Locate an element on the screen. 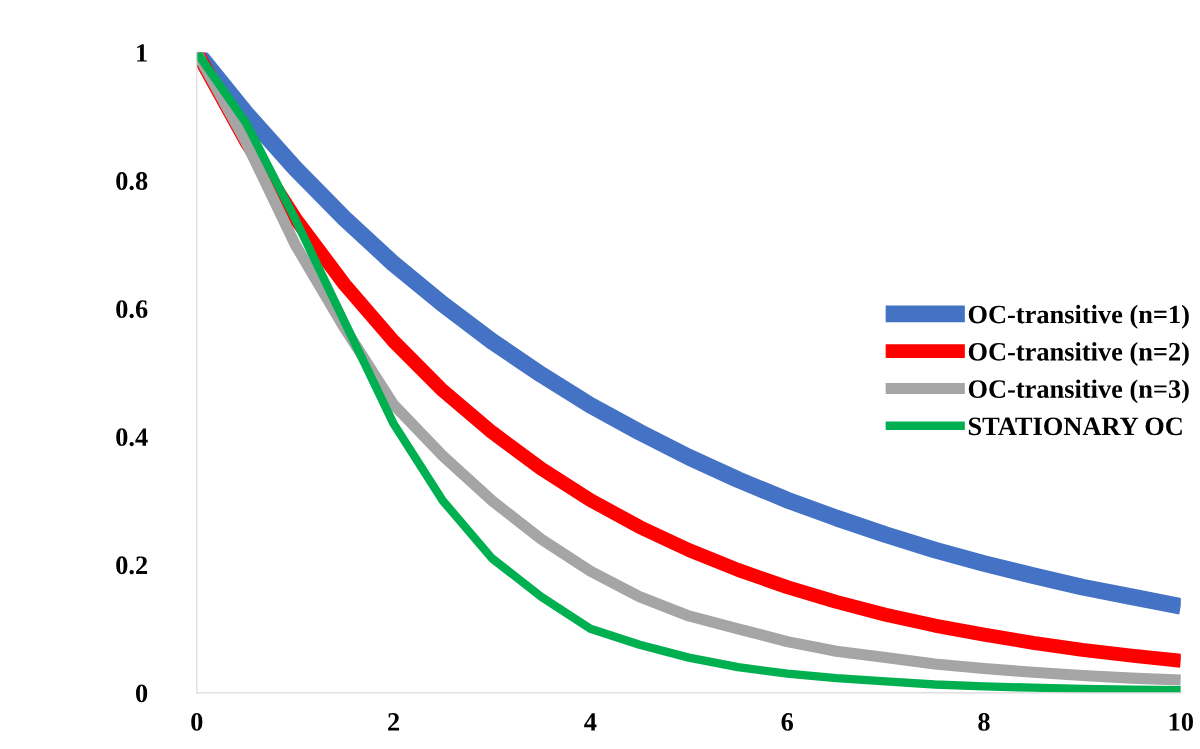 The height and width of the screenshot is (749, 1200). y-tick-label: 1 is located at coordinates (142, 53).